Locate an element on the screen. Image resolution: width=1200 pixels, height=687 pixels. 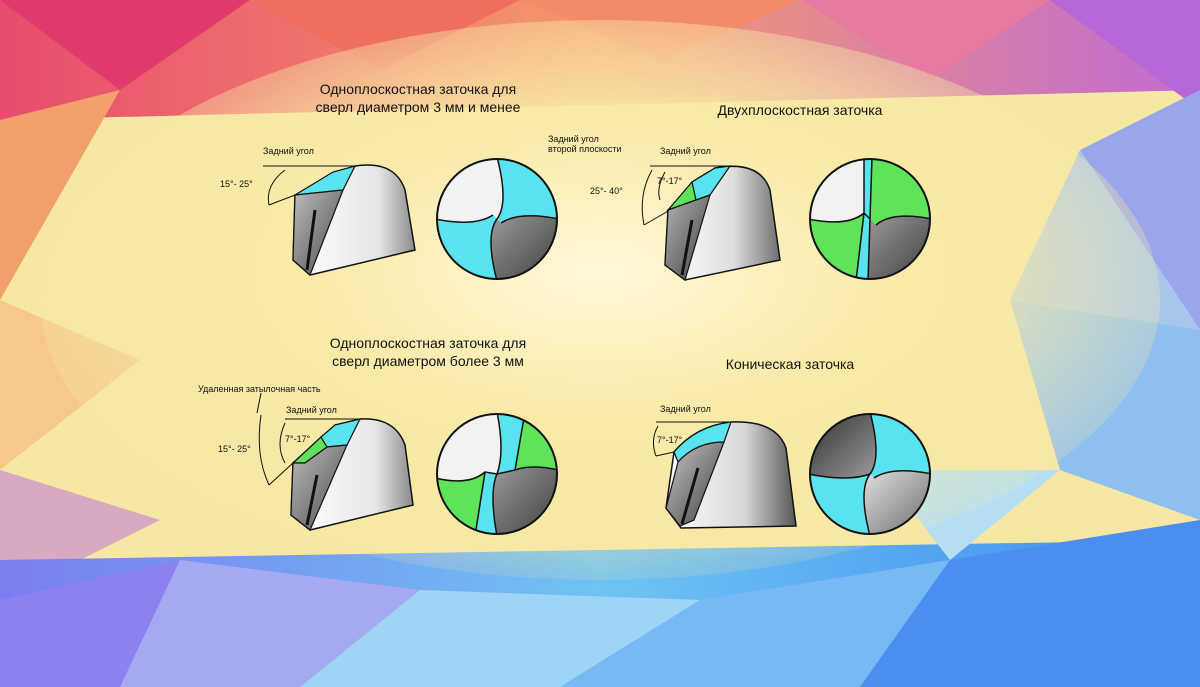
panel-title: Коническая заточка is located at coordinates (790, 364).